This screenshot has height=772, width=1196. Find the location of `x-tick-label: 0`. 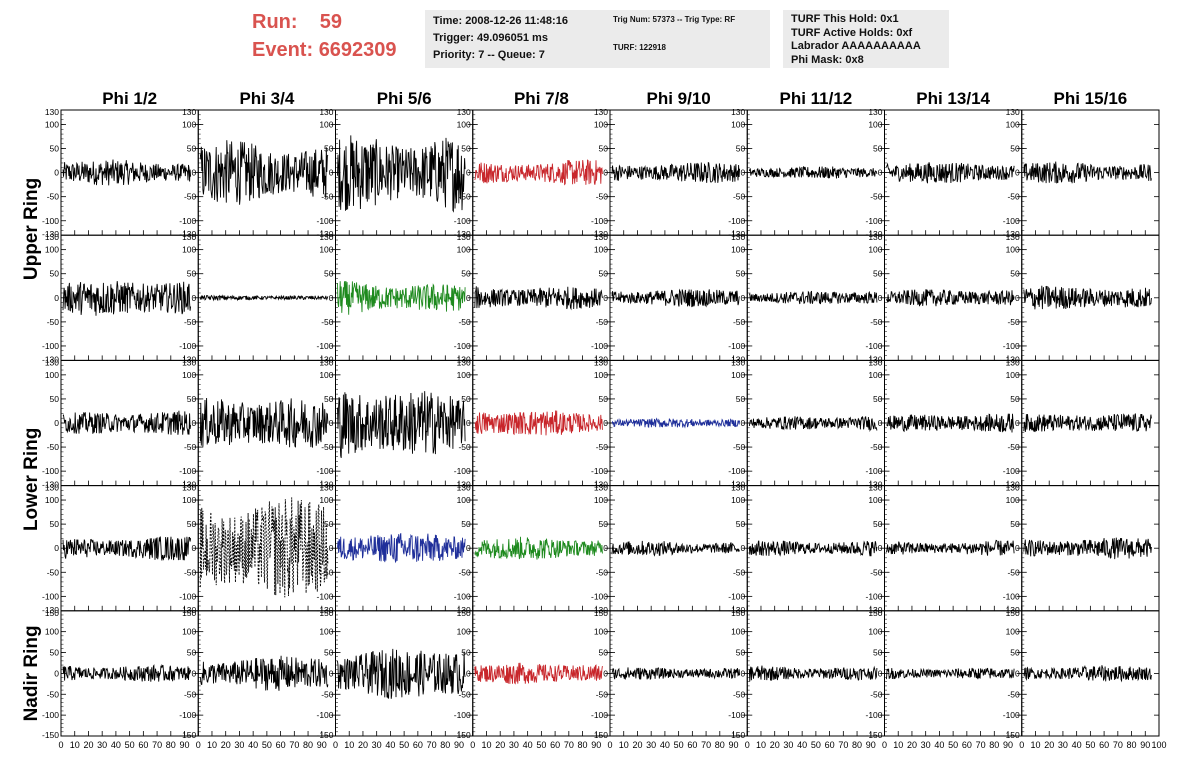

x-tick-label: 0 is located at coordinates (1021, 745).